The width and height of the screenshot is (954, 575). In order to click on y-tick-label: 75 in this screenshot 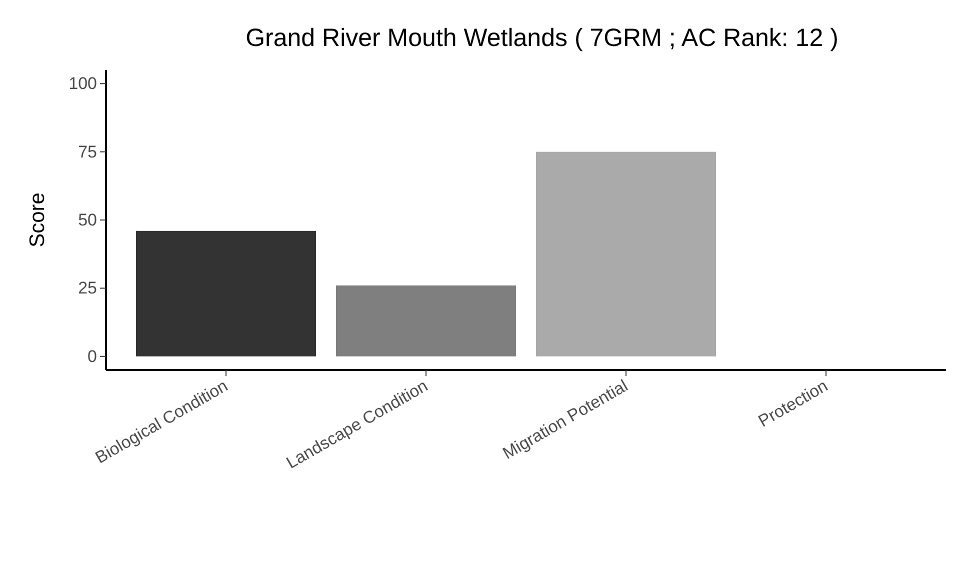, I will do `click(87, 152)`.